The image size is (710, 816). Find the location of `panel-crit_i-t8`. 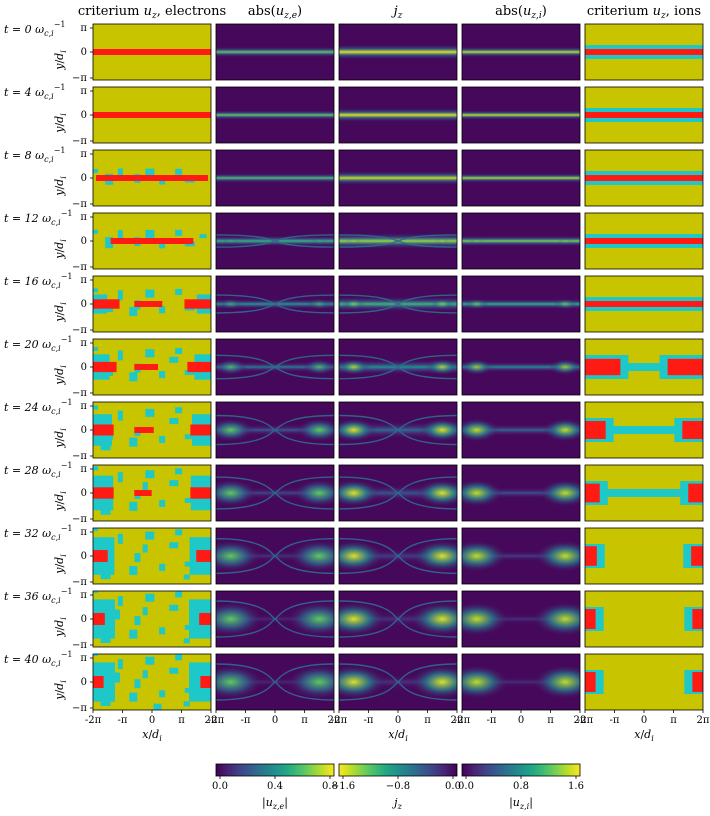

panel-crit_i-t8 is located at coordinates (644, 178).